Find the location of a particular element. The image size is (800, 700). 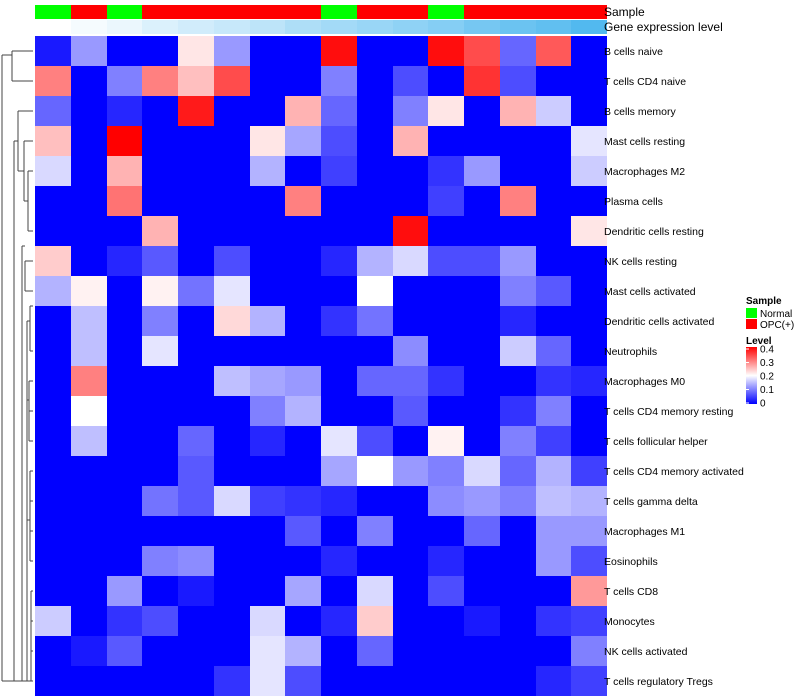

row-label: Eosinophils is located at coordinates (631, 562).